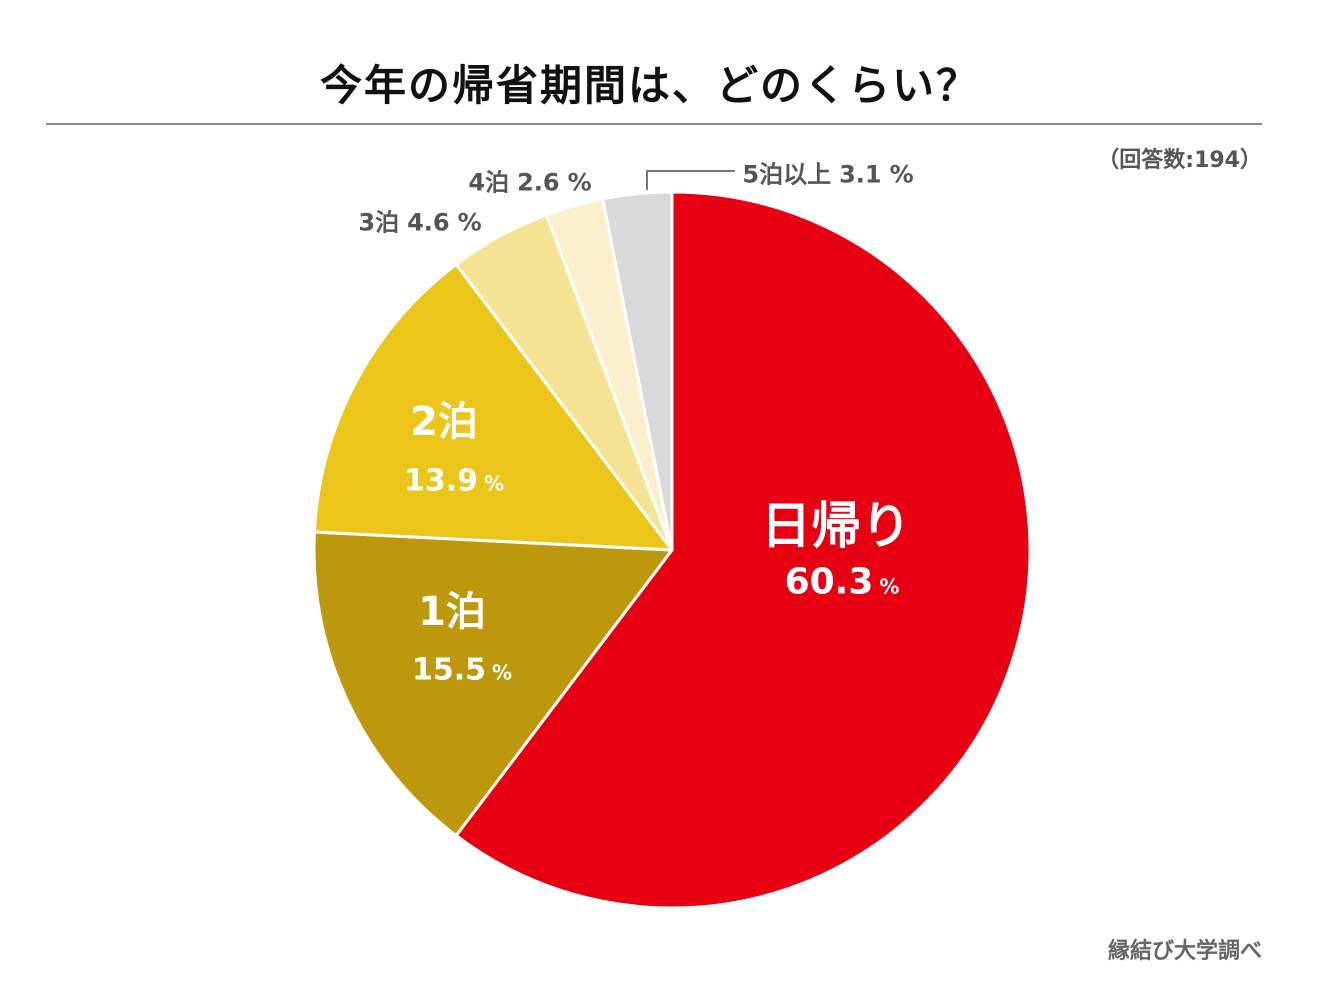  I want to click on title-divider, so click(654, 124).